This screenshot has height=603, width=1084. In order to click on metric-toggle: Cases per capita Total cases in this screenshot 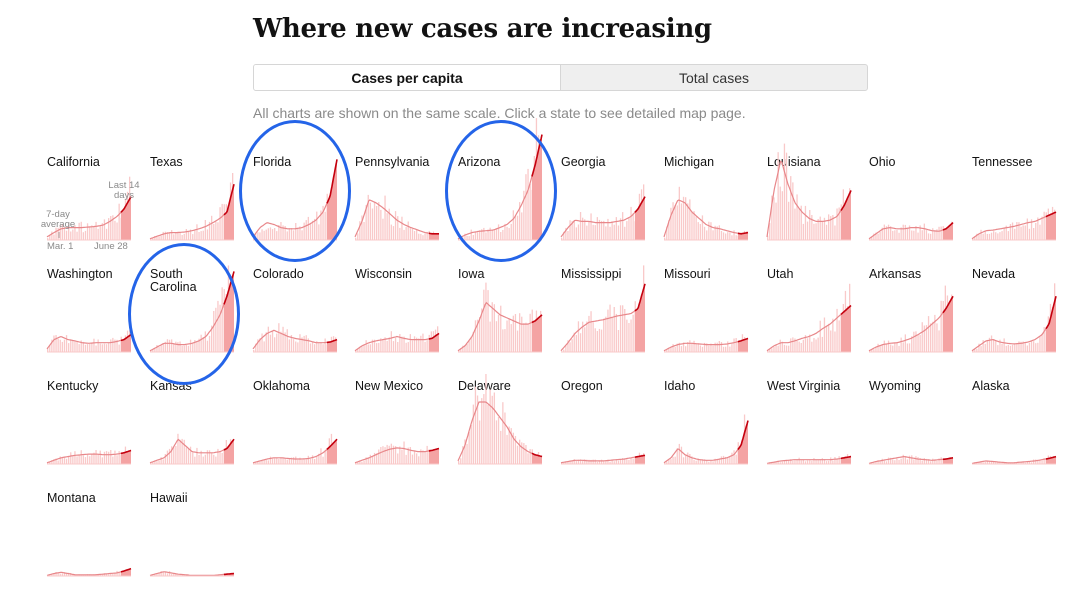, I will do `click(560, 77)`.